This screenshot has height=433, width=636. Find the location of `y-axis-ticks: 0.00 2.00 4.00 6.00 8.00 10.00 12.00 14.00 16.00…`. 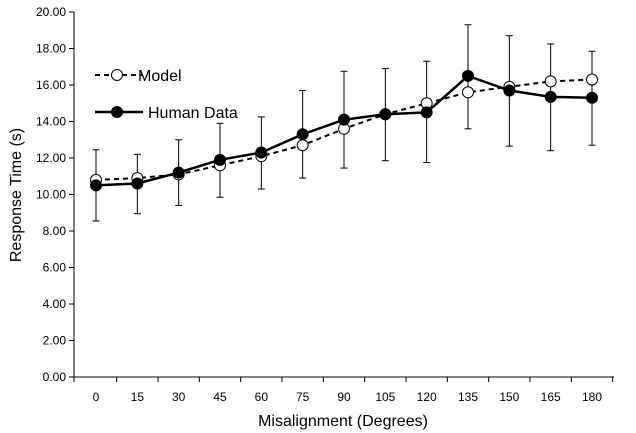

y-axis-ticks: 0.00 2.00 4.00 6.00 8.00 10.00 12.00 14.00 16.00… is located at coordinates (55, 194).